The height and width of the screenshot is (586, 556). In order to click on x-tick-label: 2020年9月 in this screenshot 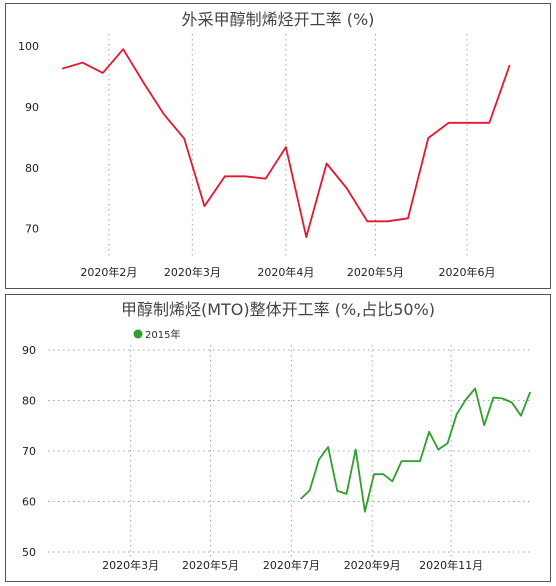, I will do `click(372, 565)`.